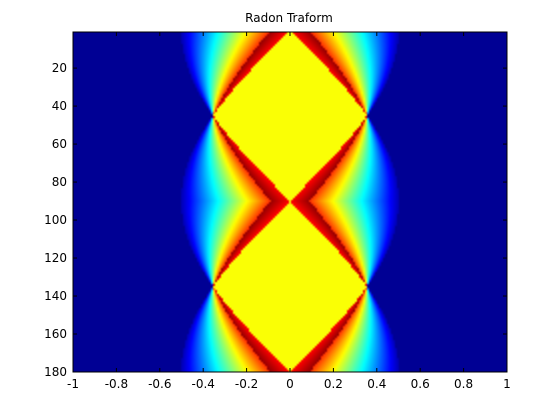 The height and width of the screenshot is (420, 560). Describe the element at coordinates (202, 384) in the screenshot. I see `x-tick-label: -0.4` at that location.